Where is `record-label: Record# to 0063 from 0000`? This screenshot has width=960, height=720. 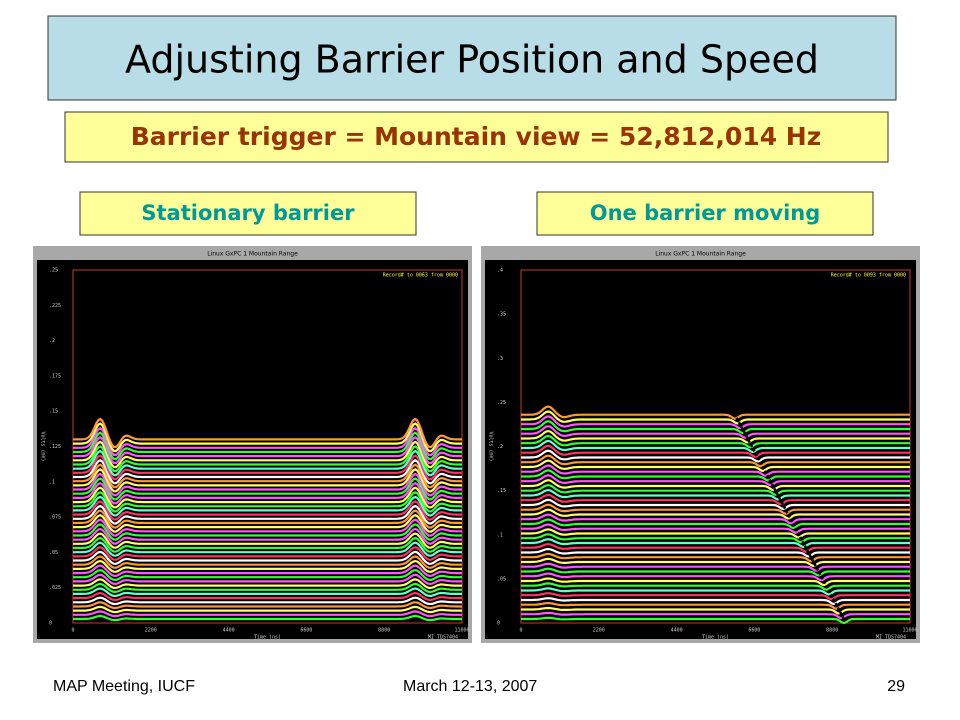 record-label: Record# to 0063 from 0000 is located at coordinates (420, 276).